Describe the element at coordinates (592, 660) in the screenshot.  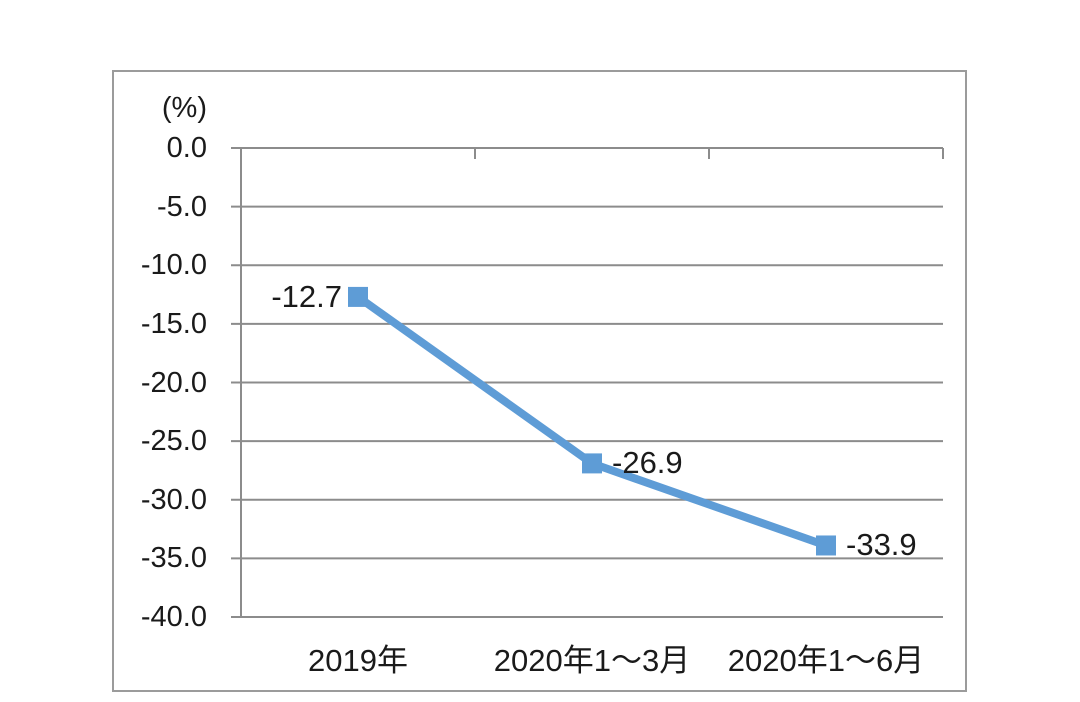
I see `x-category-label: 2020年1～3月` at that location.